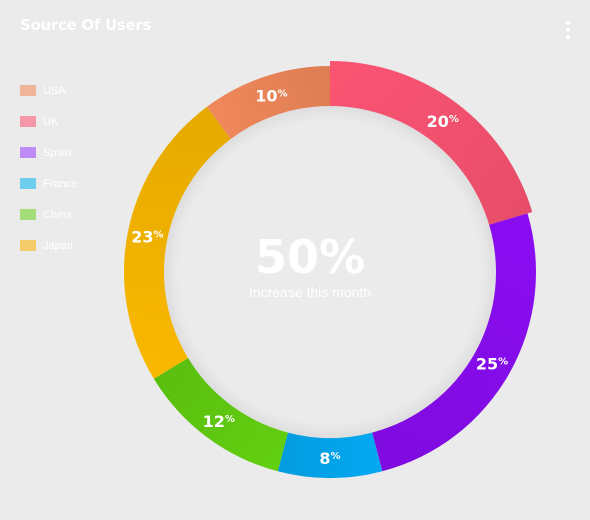 Image resolution: width=590 pixels, height=520 pixels. Describe the element at coordinates (310, 257) in the screenshot. I see `center-value: 50%` at that location.